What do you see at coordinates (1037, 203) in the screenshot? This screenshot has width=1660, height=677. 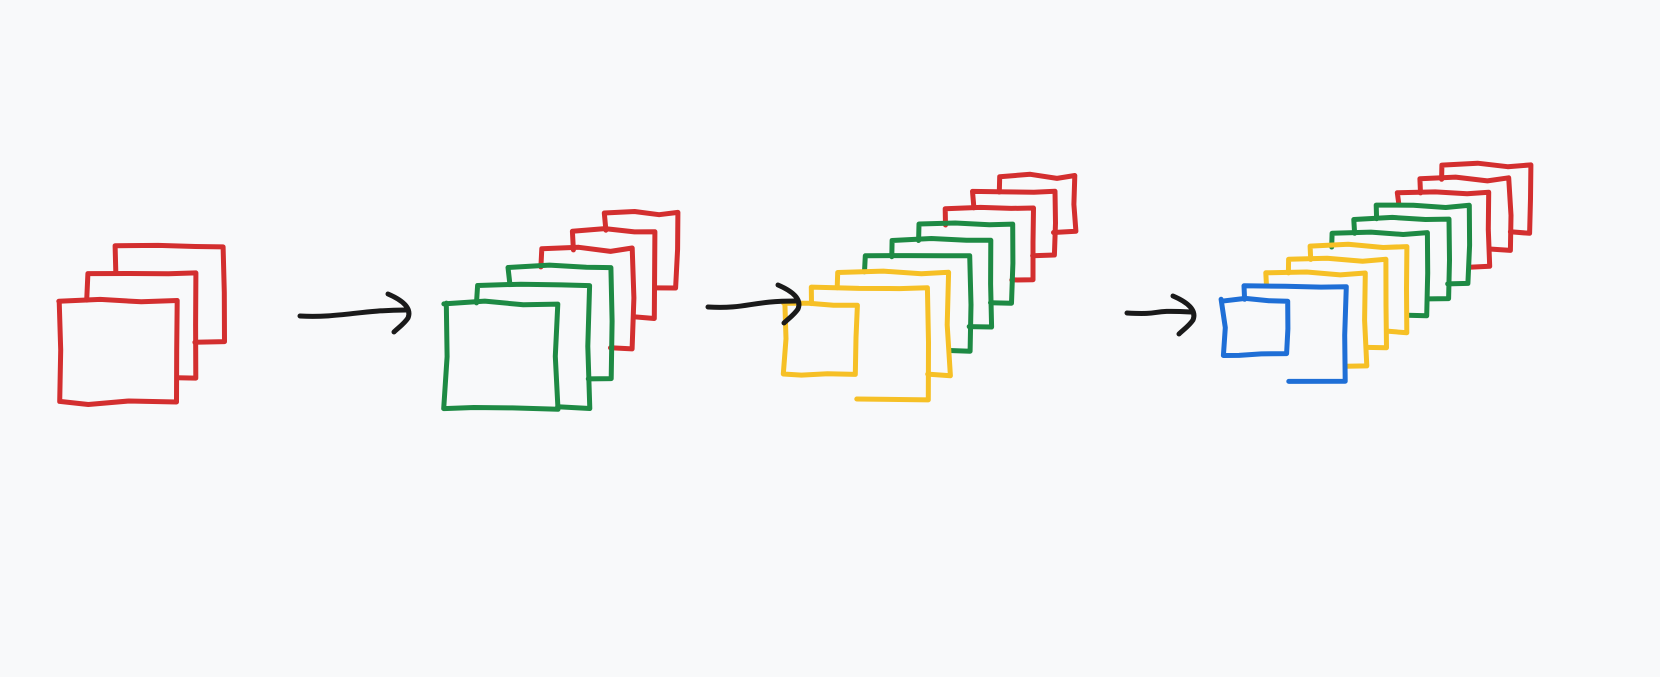 I see `stage-3-frame-1-red` at bounding box center [1037, 203].